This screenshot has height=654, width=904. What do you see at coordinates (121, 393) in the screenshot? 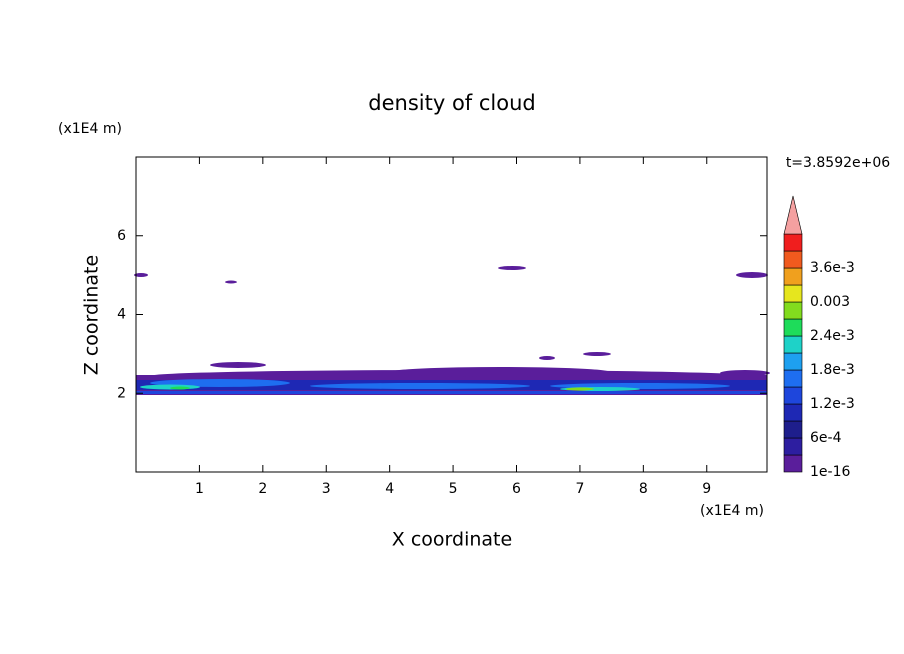
I see `y-tick-label: 2` at bounding box center [121, 393].